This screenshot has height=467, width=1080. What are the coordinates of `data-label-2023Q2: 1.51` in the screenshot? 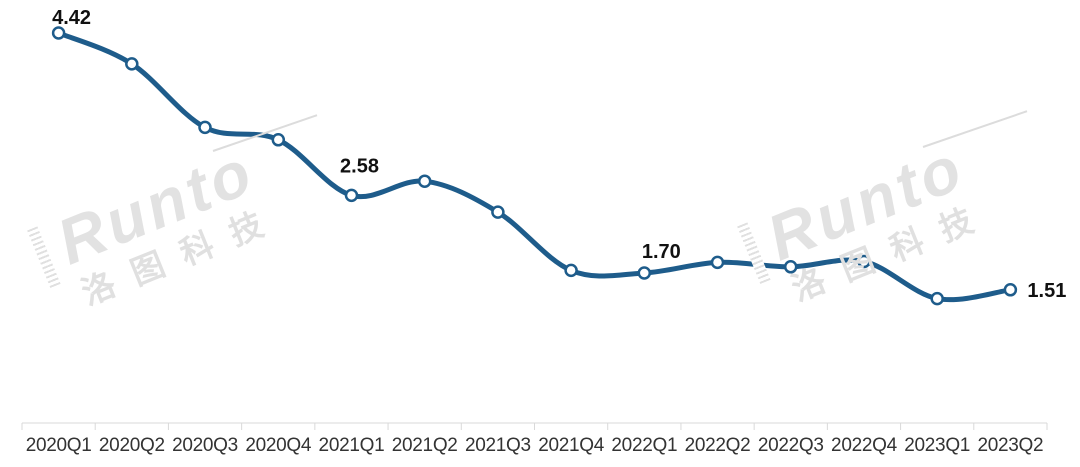 It's located at (1046, 291).